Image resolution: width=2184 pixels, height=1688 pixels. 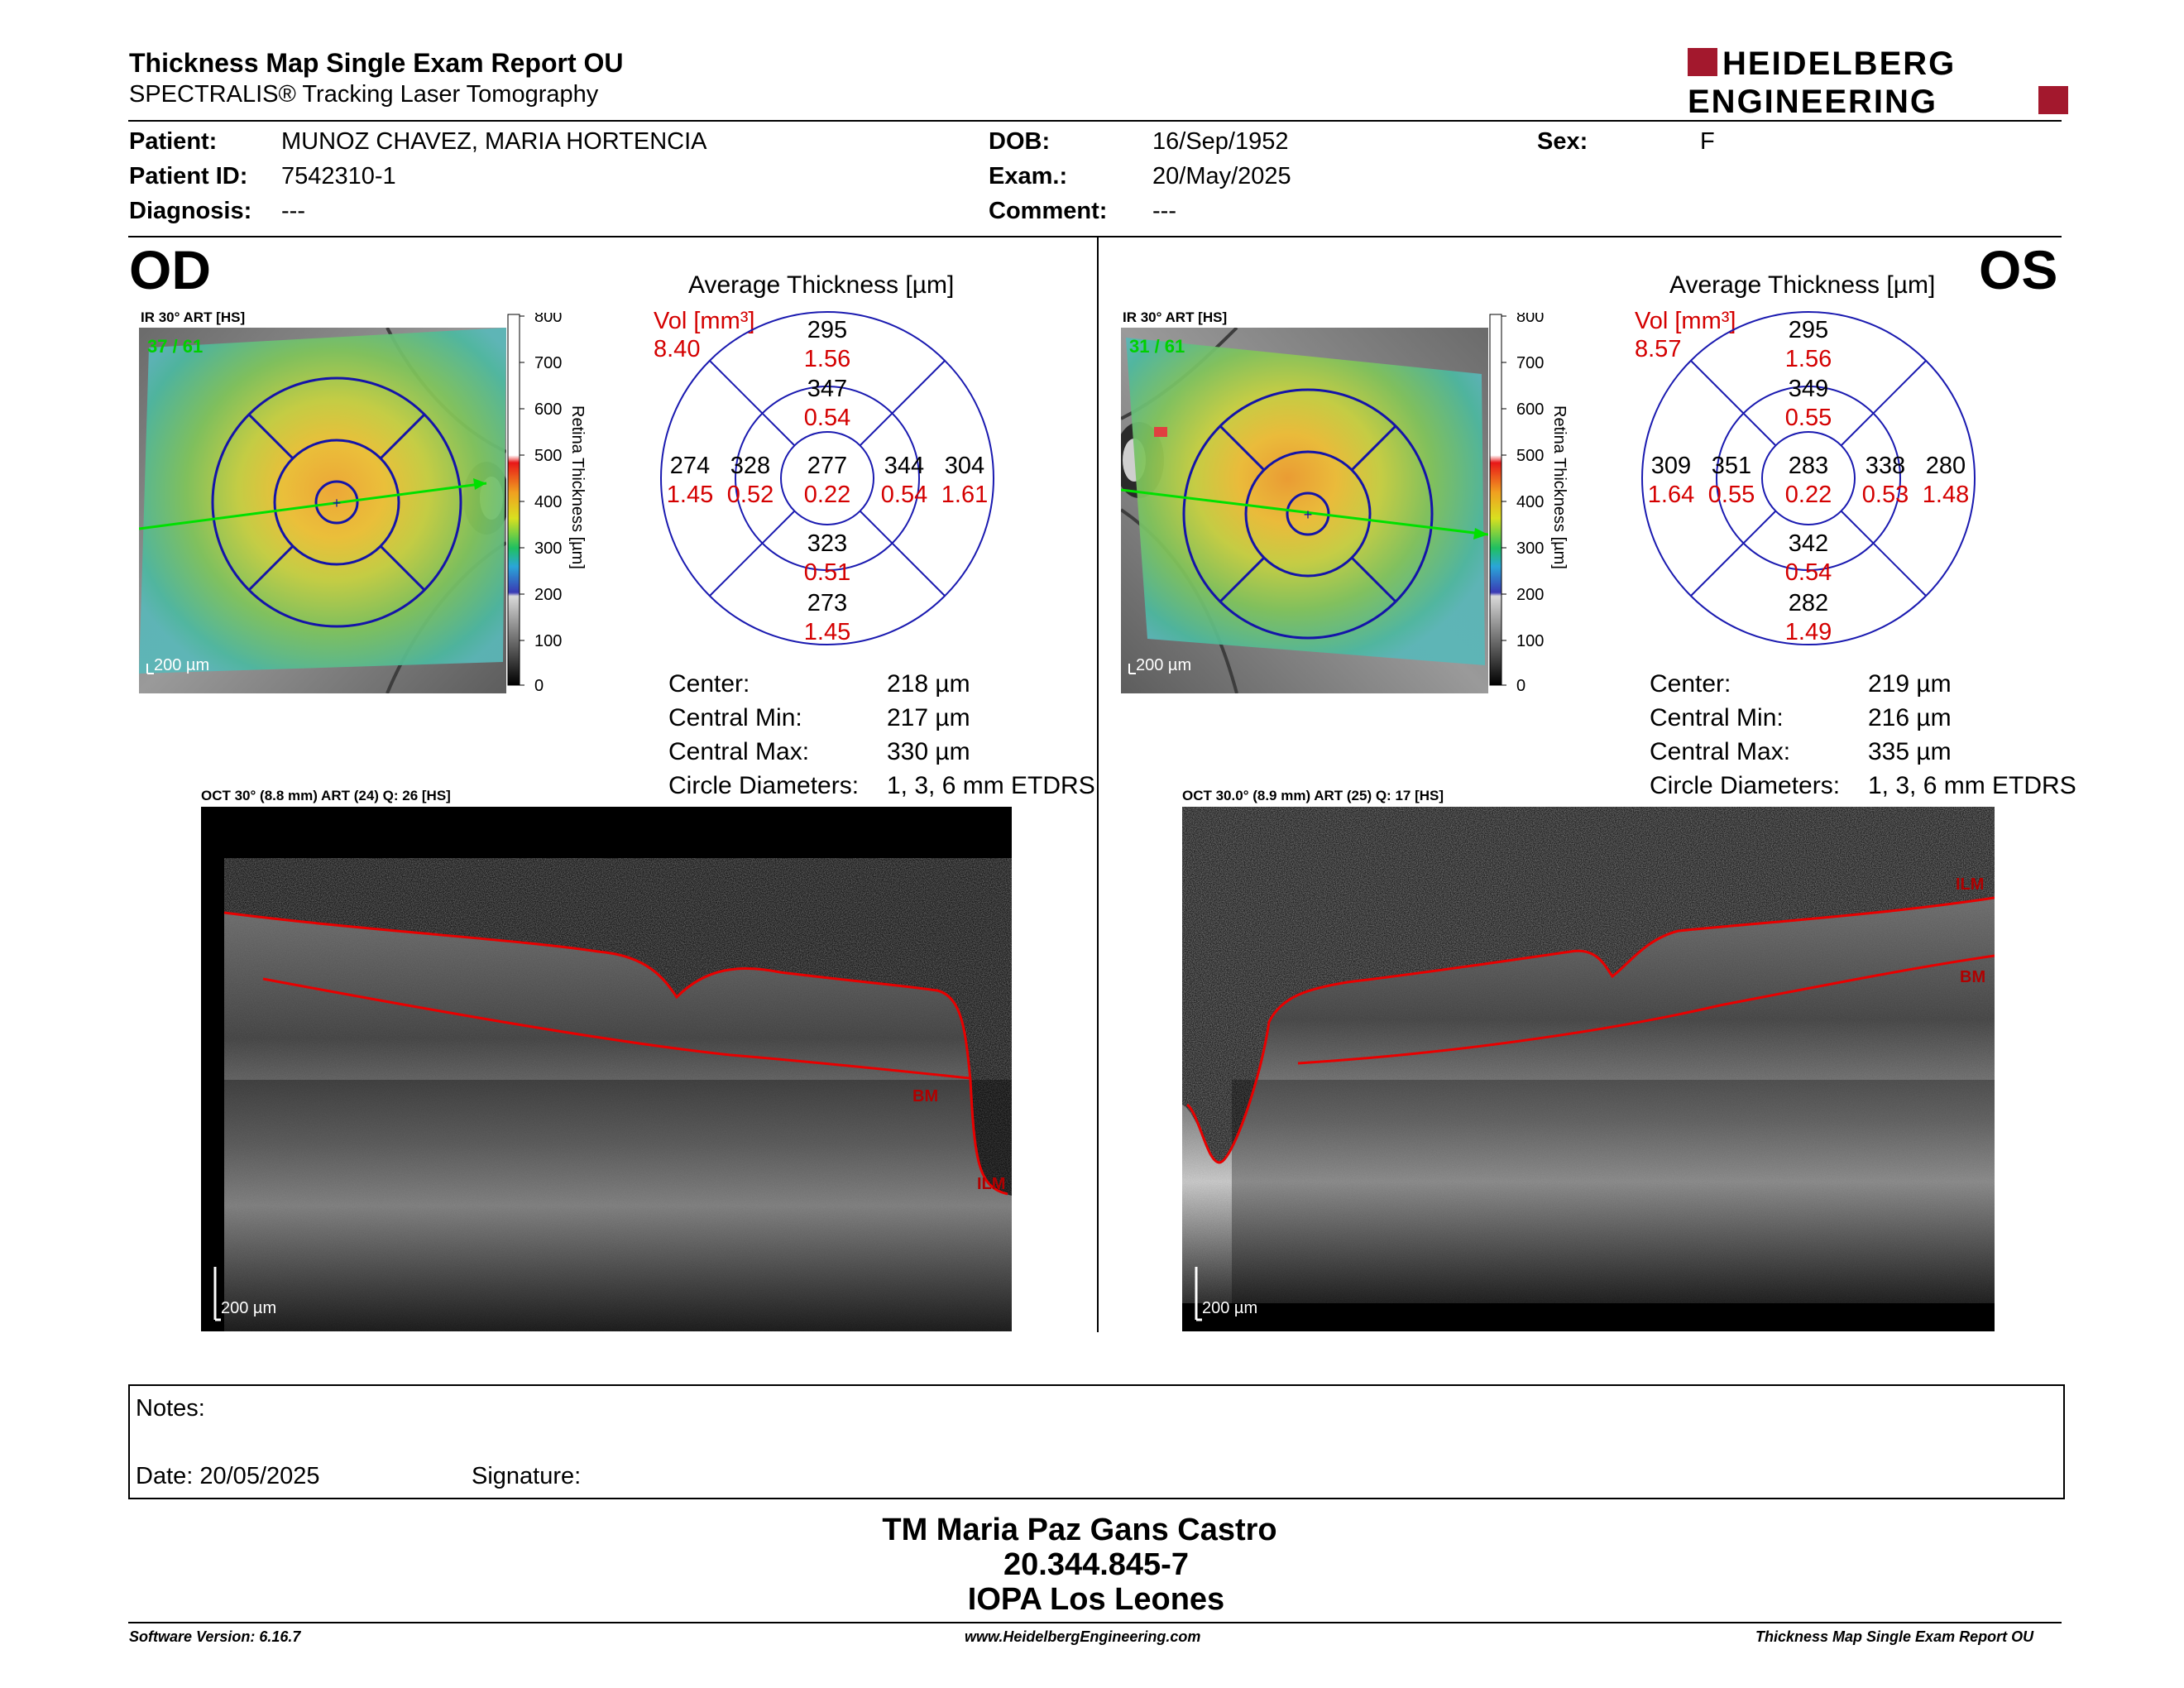 What do you see at coordinates (1229, 1308) in the screenshot?
I see `os-oct-scale-bar: 200 µm` at bounding box center [1229, 1308].